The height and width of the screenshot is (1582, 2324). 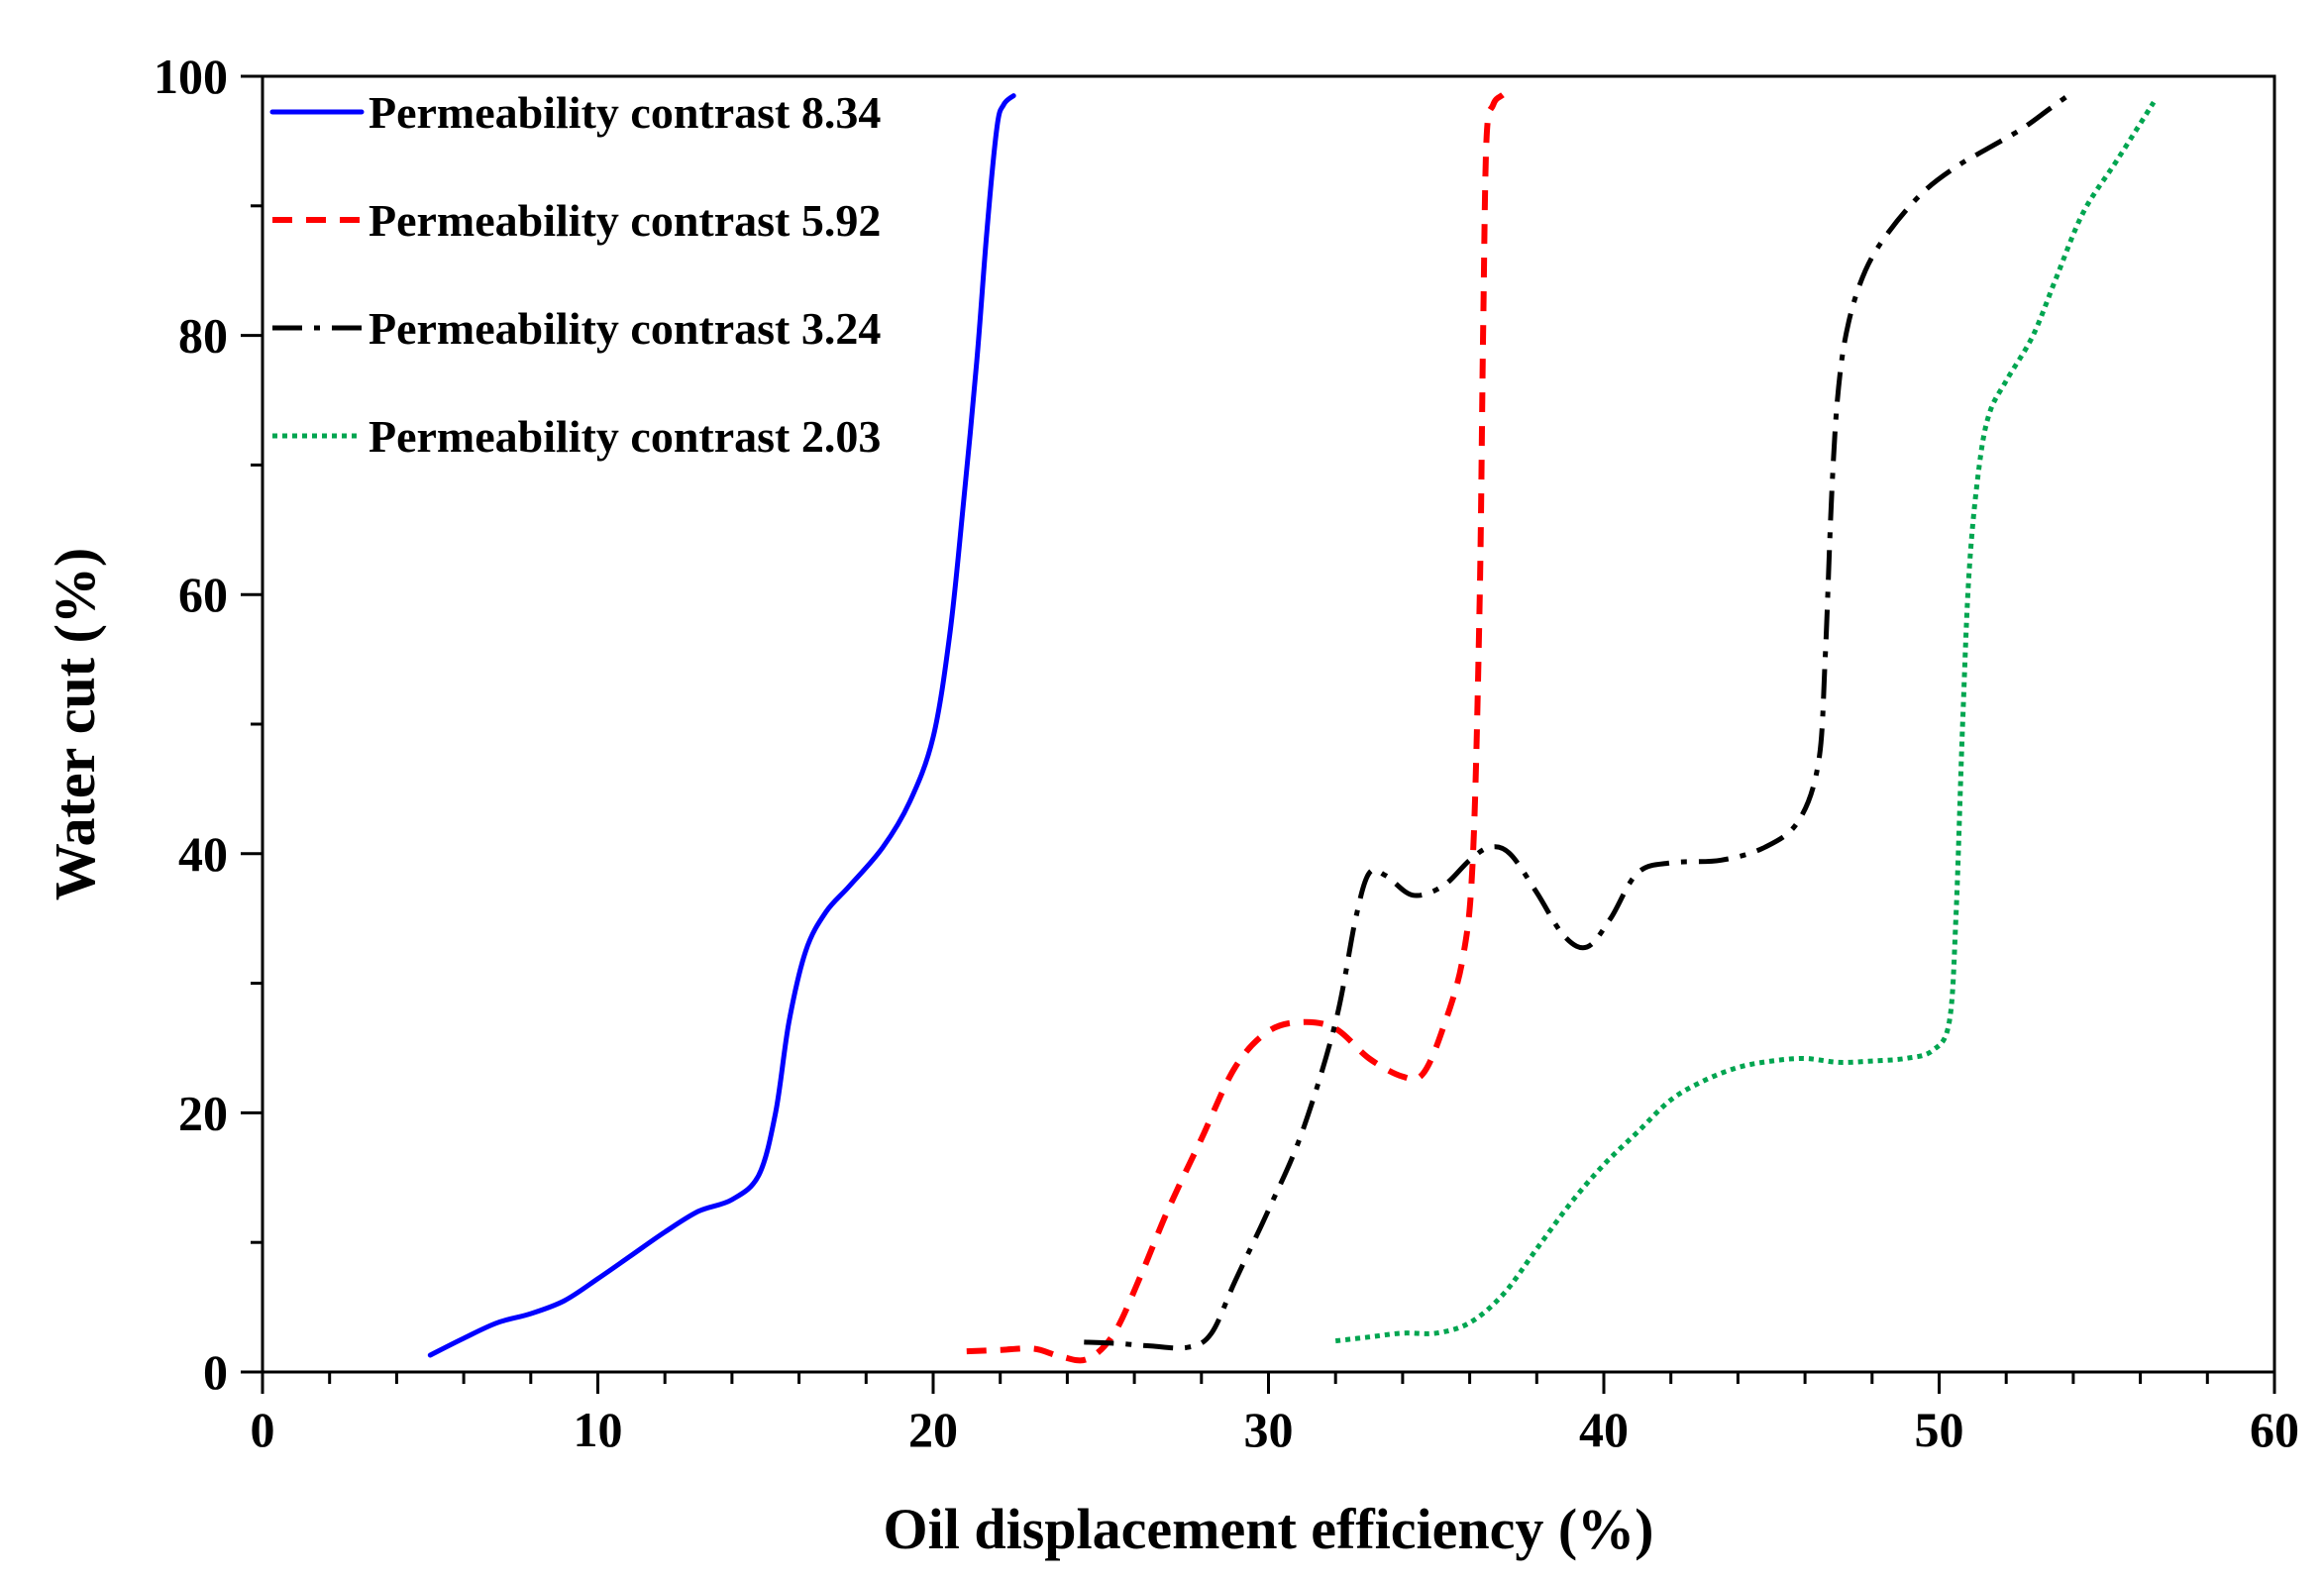 I want to click on legend-label-4: Permeability contrast 2.03, so click(x=625, y=437).